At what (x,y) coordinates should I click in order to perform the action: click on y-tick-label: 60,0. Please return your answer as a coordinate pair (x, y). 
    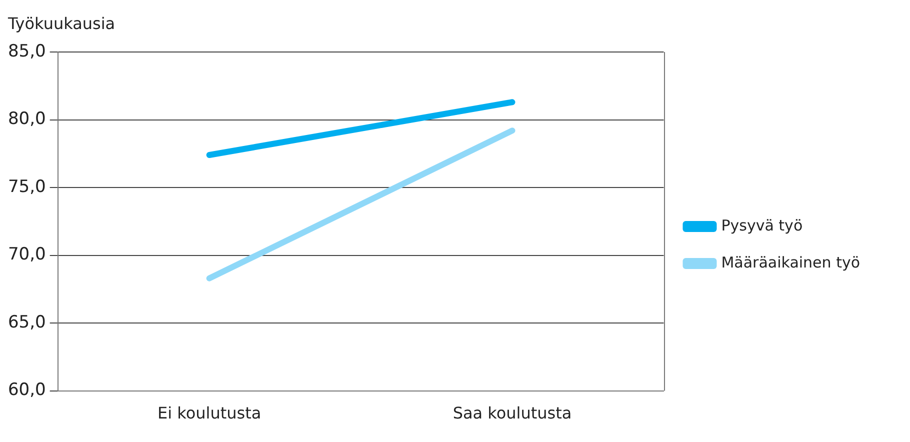
    Looking at the image, I should click on (27, 390).